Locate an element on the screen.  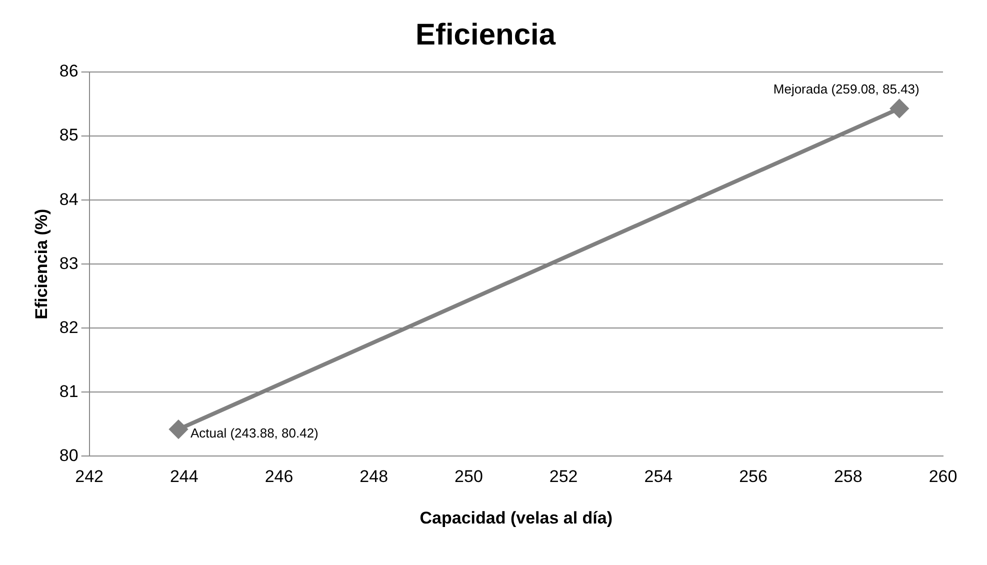
x-tick-label: 252 is located at coordinates (563, 476).